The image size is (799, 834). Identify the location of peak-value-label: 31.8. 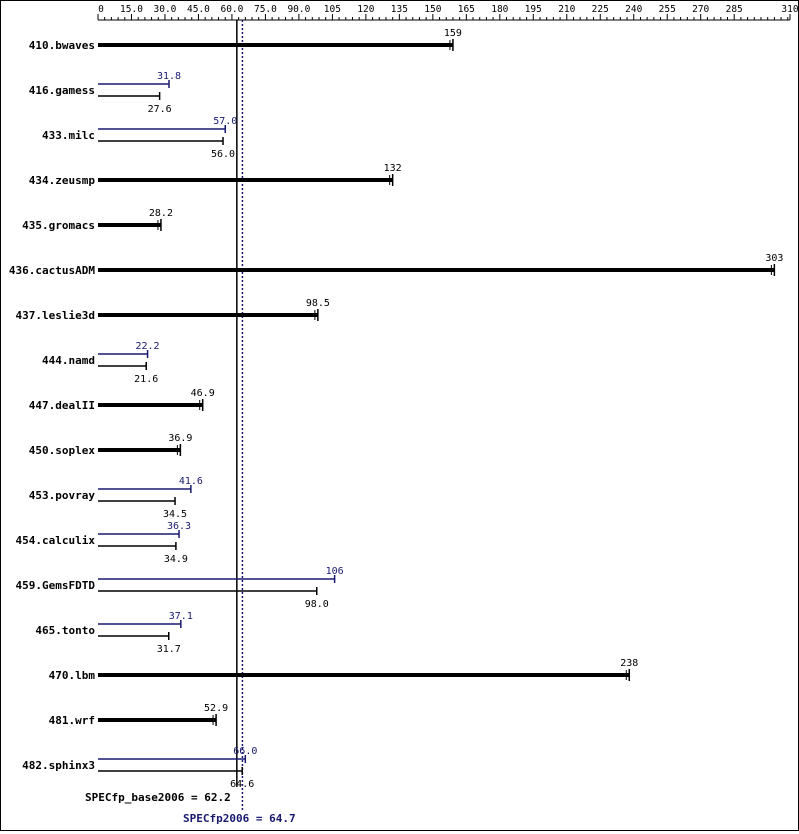
(169, 76).